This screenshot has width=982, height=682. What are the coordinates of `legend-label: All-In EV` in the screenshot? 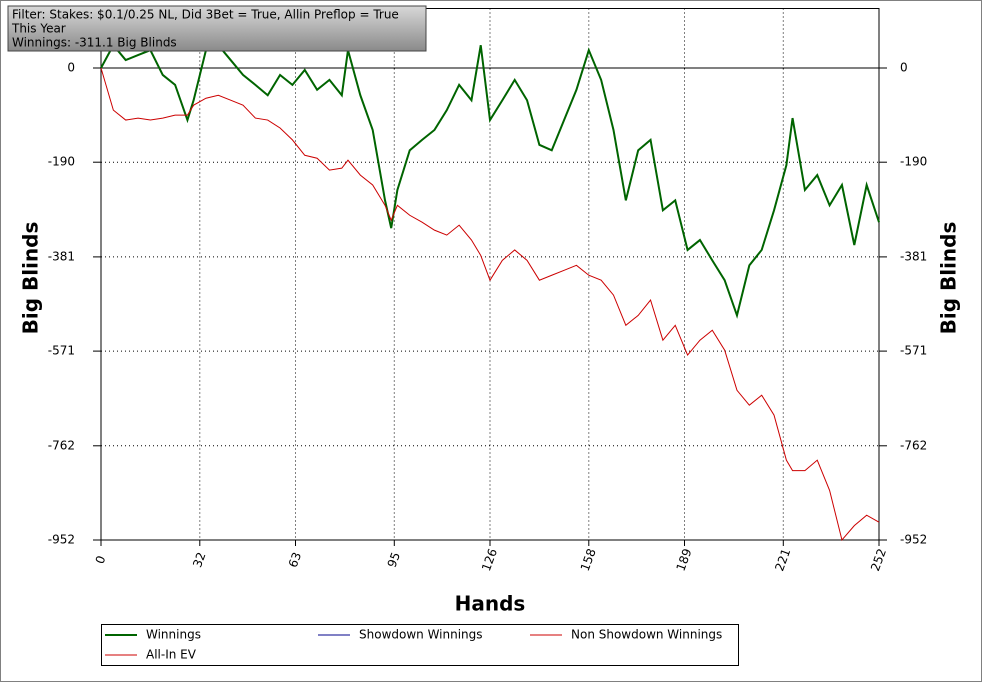 It's located at (171, 655).